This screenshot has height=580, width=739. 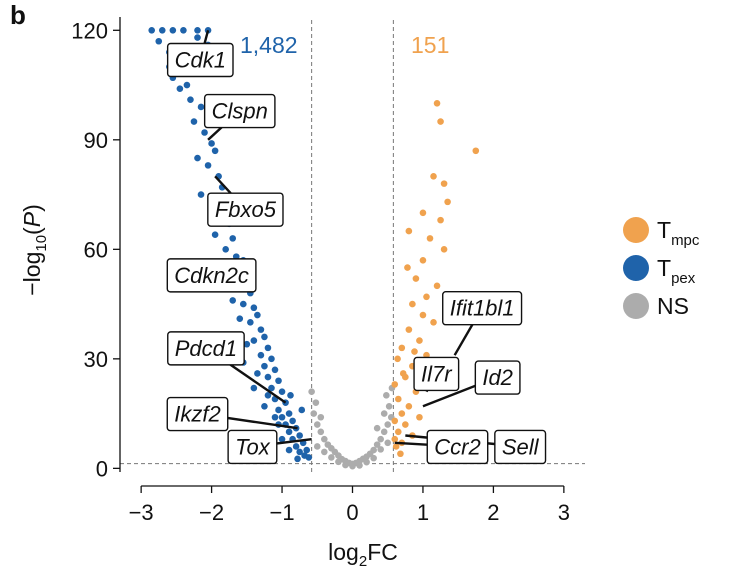 I want to click on gene-label-text: Tox, so click(x=253, y=446).